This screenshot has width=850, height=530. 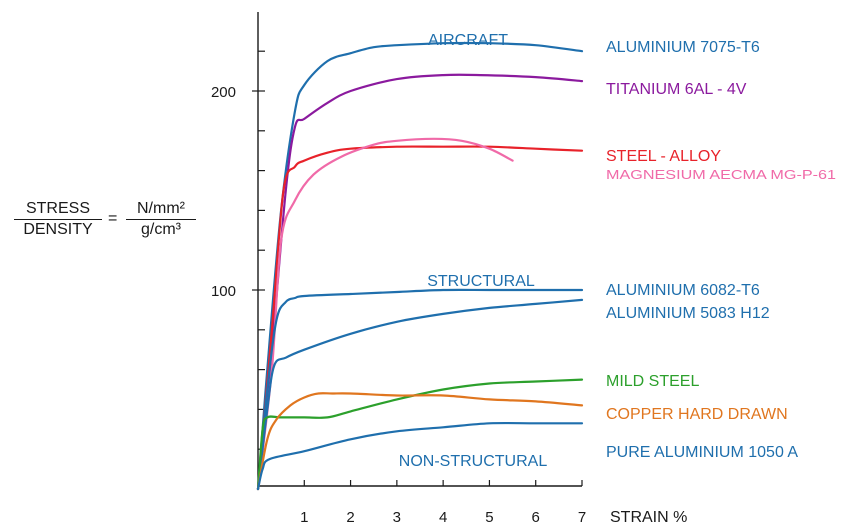 I want to click on group-label-aircraft: AIRCRAFT, so click(x=468, y=40).